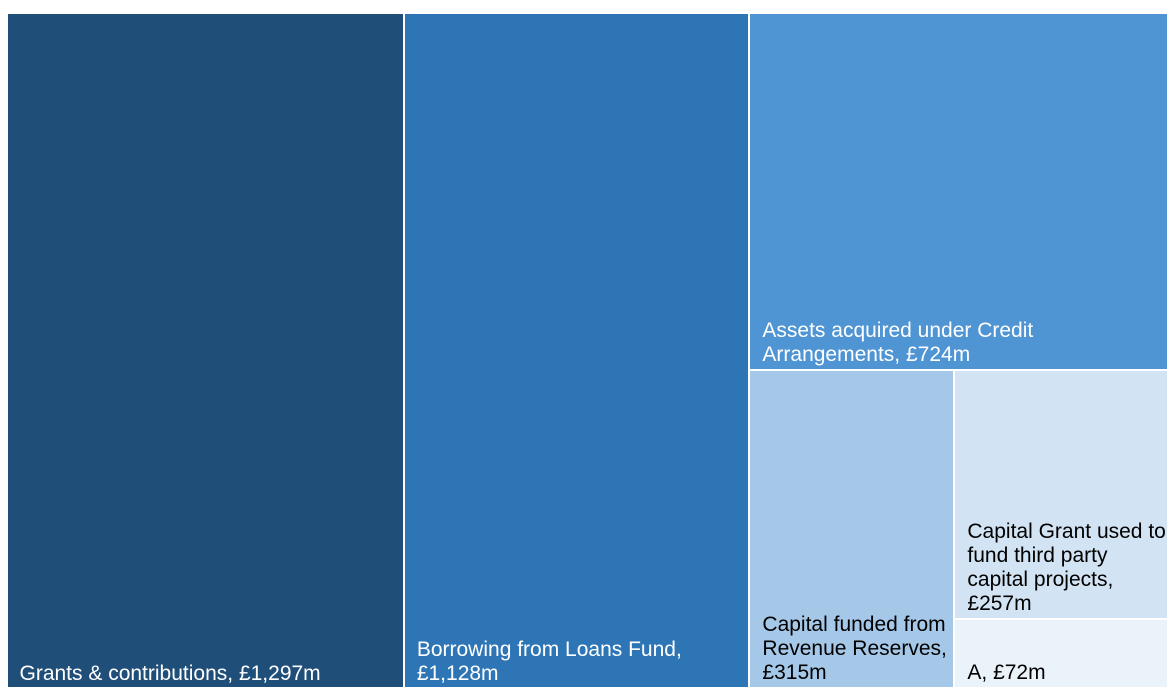  Describe the element at coordinates (938, 355) in the screenshot. I see `value-label: £724m` at that location.